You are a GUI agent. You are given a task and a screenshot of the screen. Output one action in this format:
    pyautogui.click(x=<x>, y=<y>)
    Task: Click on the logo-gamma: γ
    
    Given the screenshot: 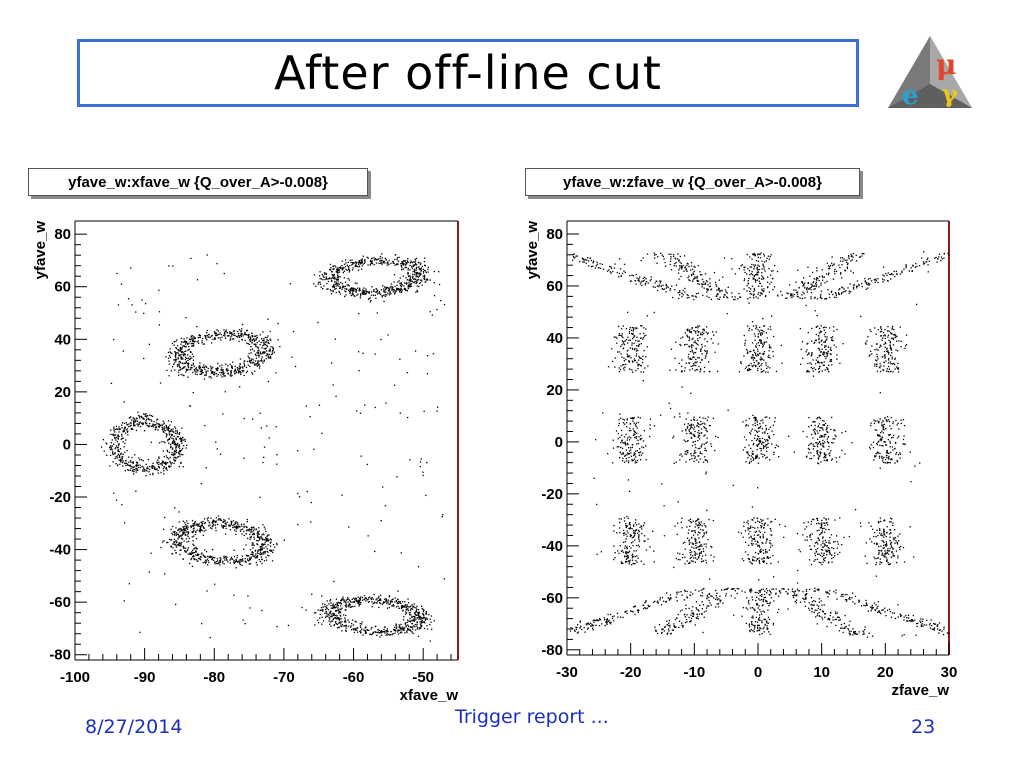 What is the action you would take?
    pyautogui.click(x=950, y=93)
    